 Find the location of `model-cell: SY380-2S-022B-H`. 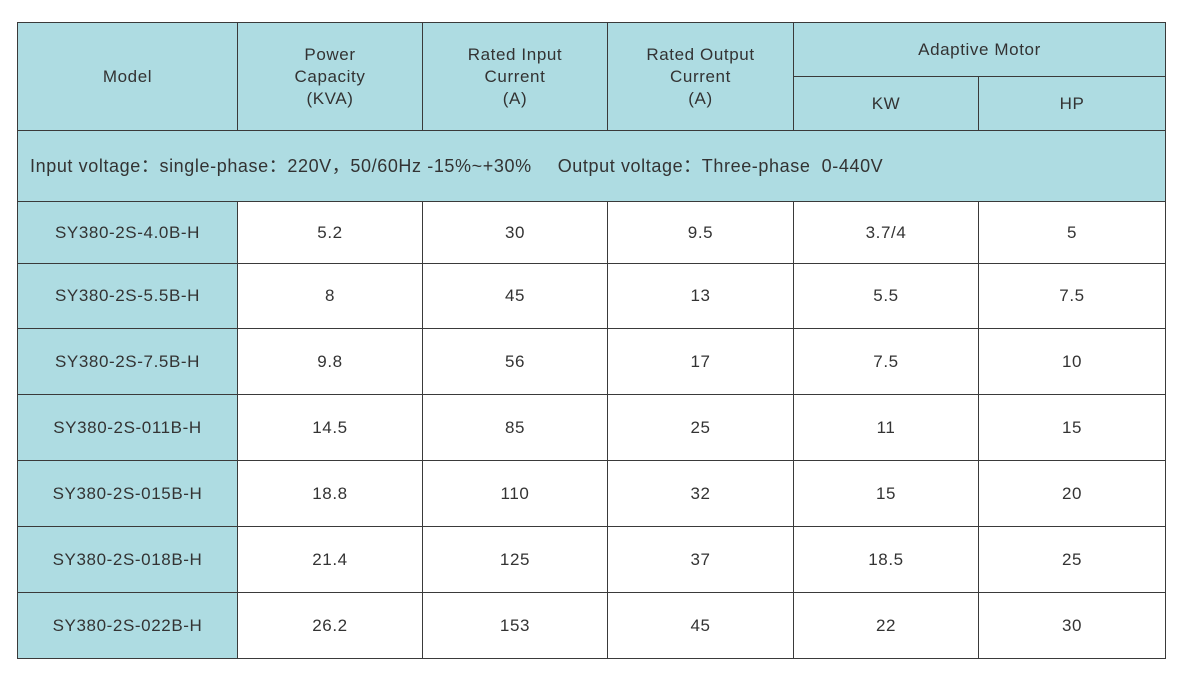

model-cell: SY380-2S-022B-H is located at coordinates (127, 625).